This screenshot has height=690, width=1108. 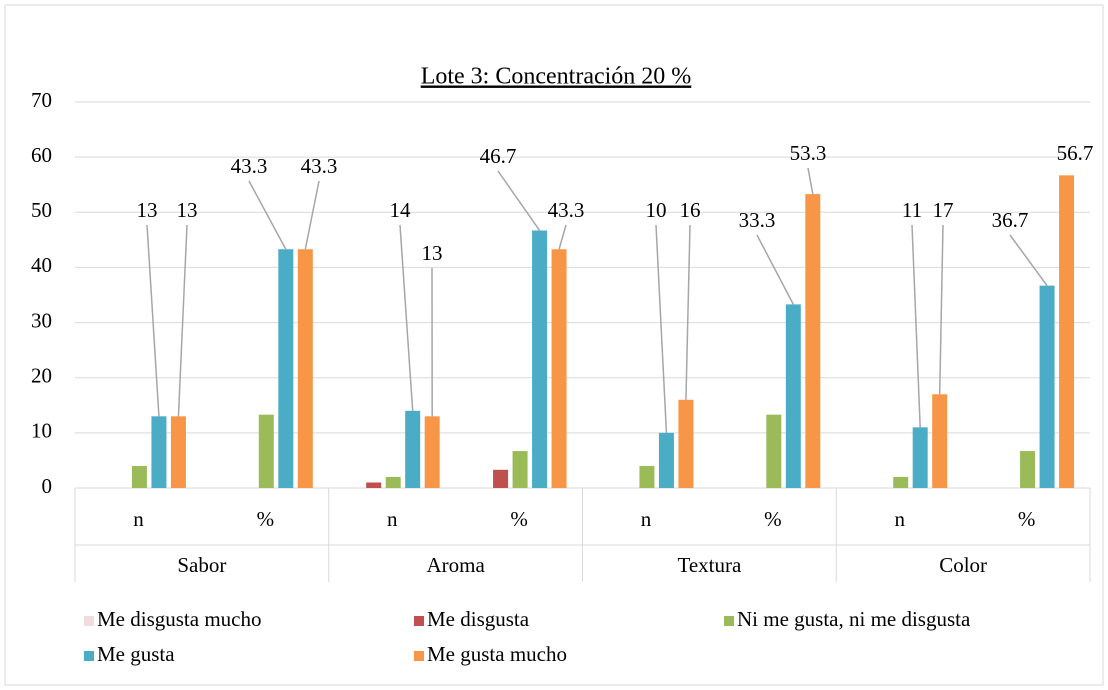 What do you see at coordinates (854, 619) in the screenshot?
I see `legend-label: Ni me gusta, ni me disgusta` at bounding box center [854, 619].